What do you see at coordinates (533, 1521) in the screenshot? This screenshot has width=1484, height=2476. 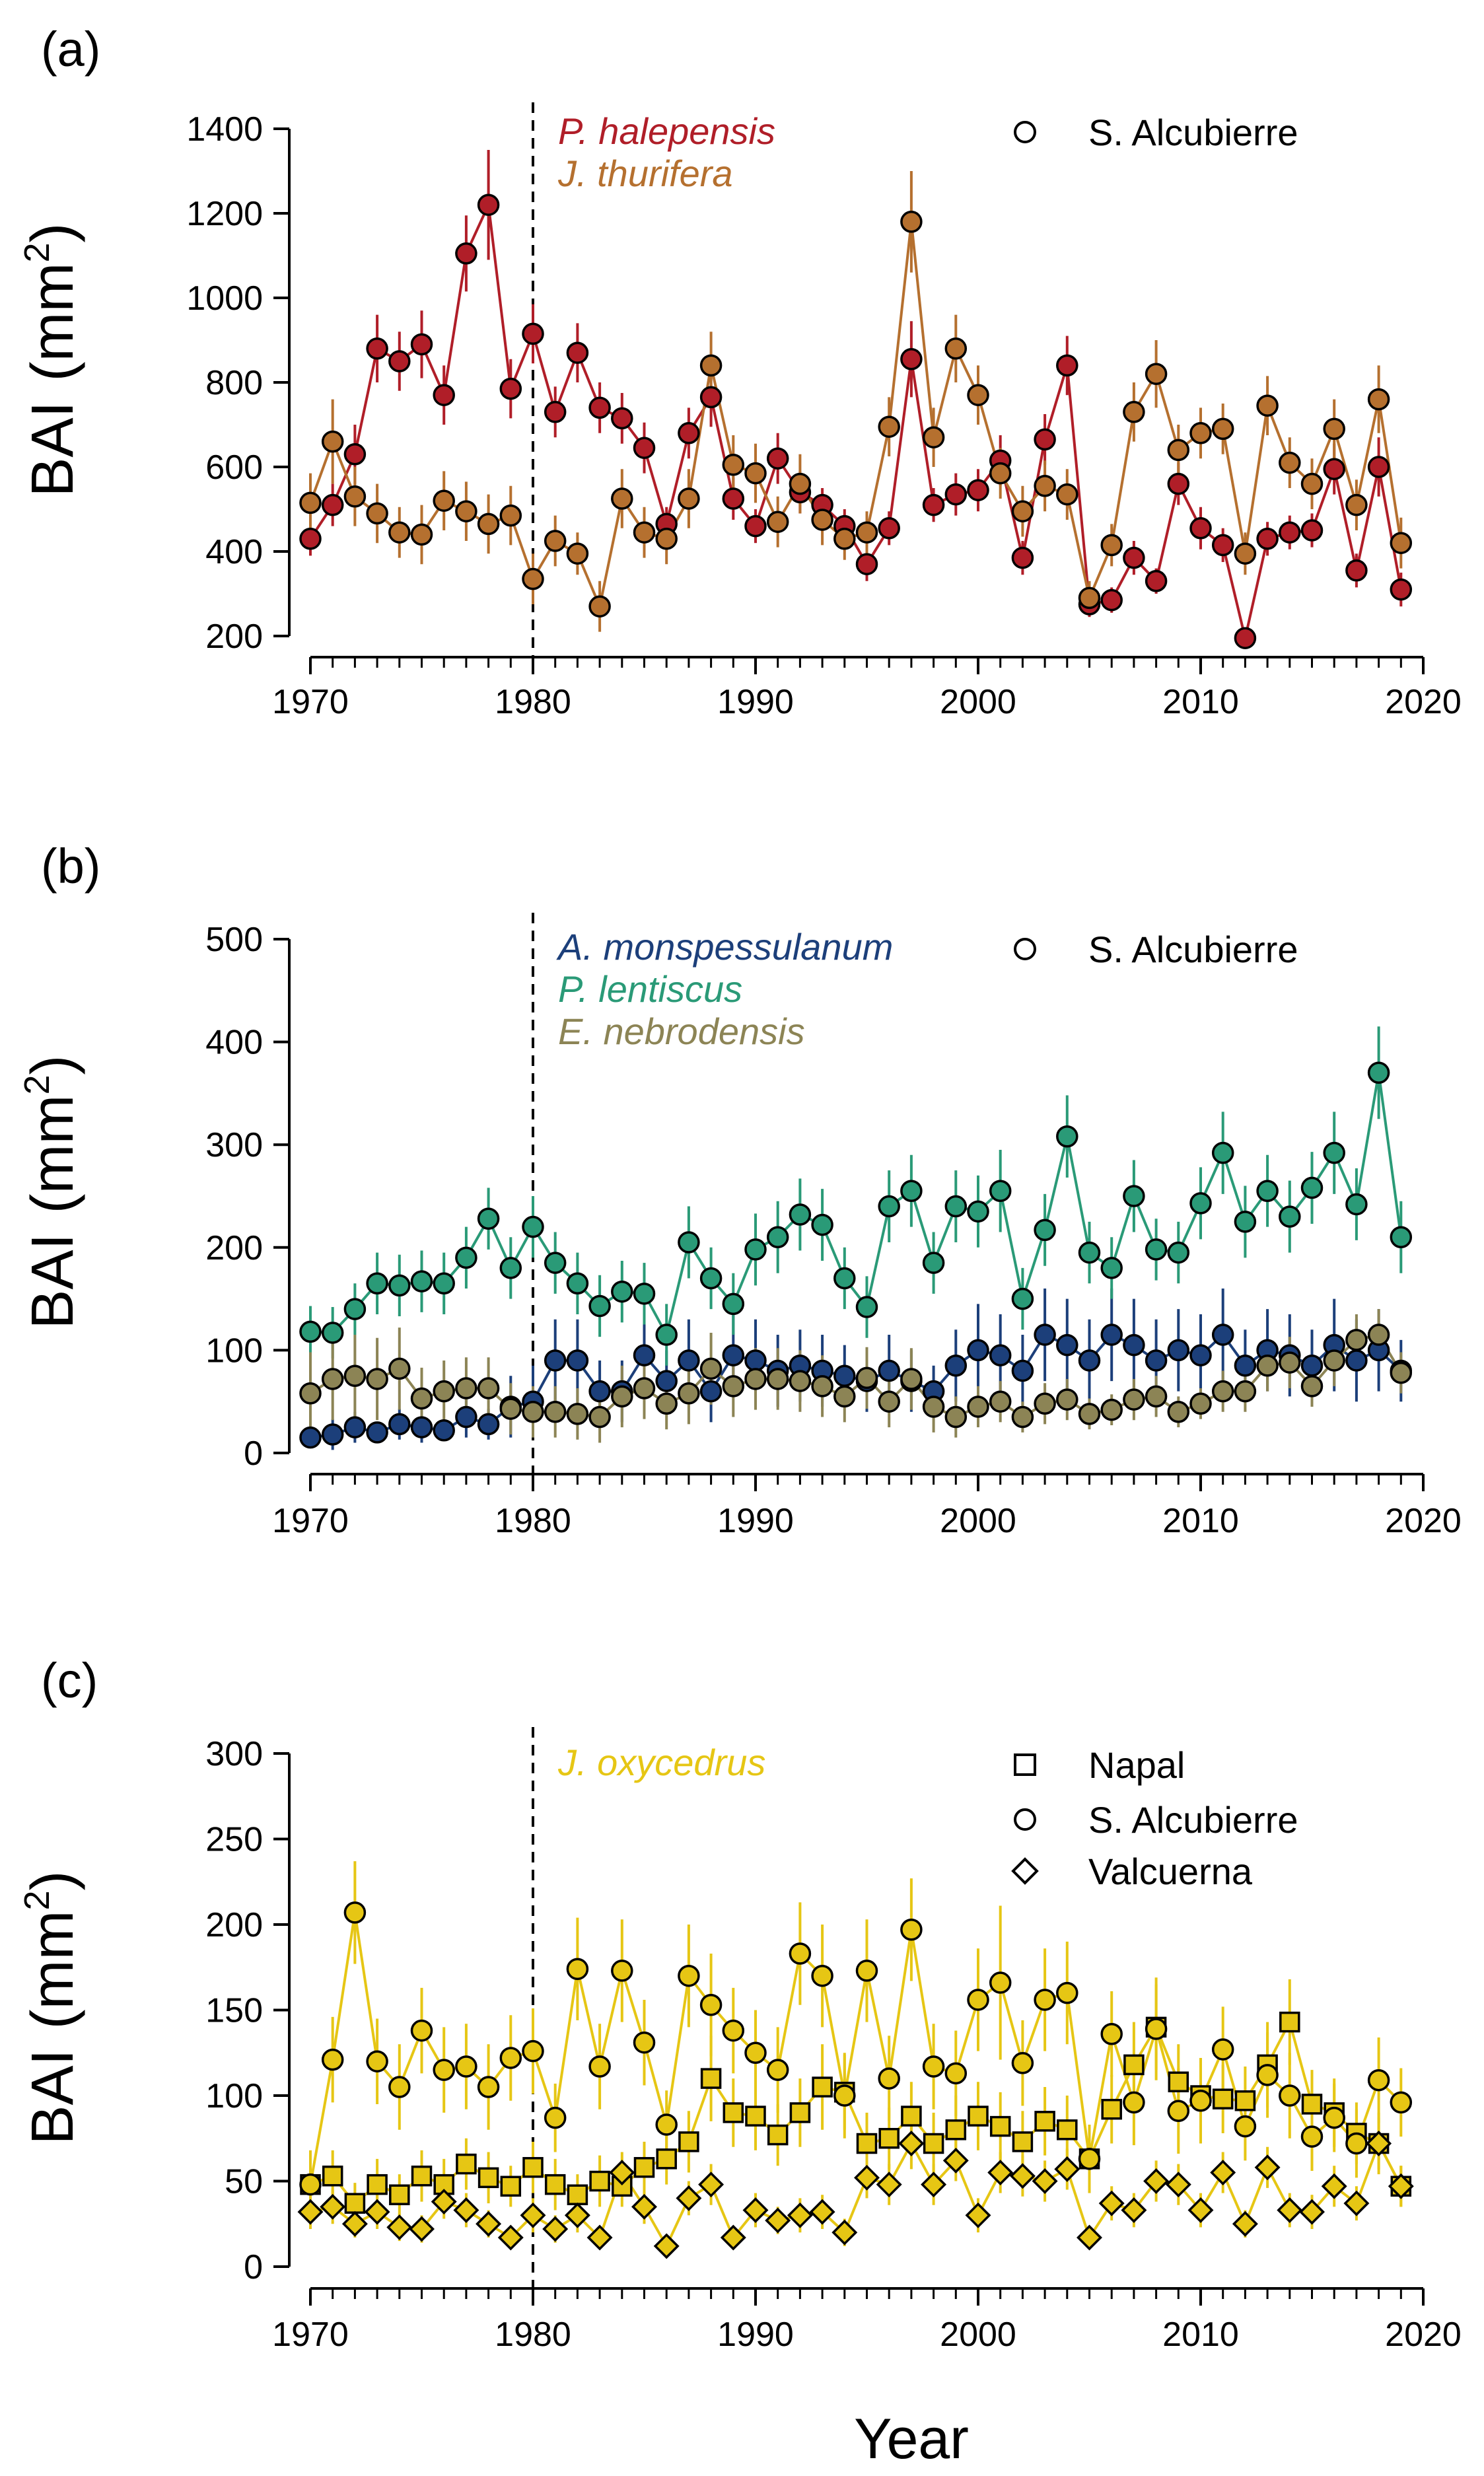 I see `x-tick-label: 1980` at bounding box center [533, 1521].